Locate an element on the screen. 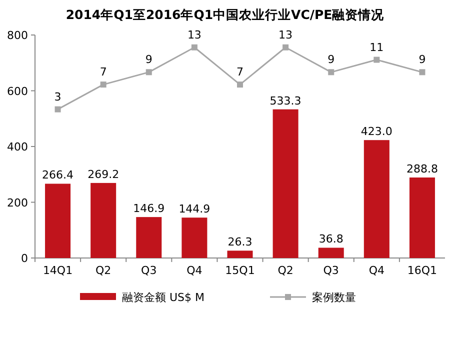  data-label: 269.2 is located at coordinates (104, 174).